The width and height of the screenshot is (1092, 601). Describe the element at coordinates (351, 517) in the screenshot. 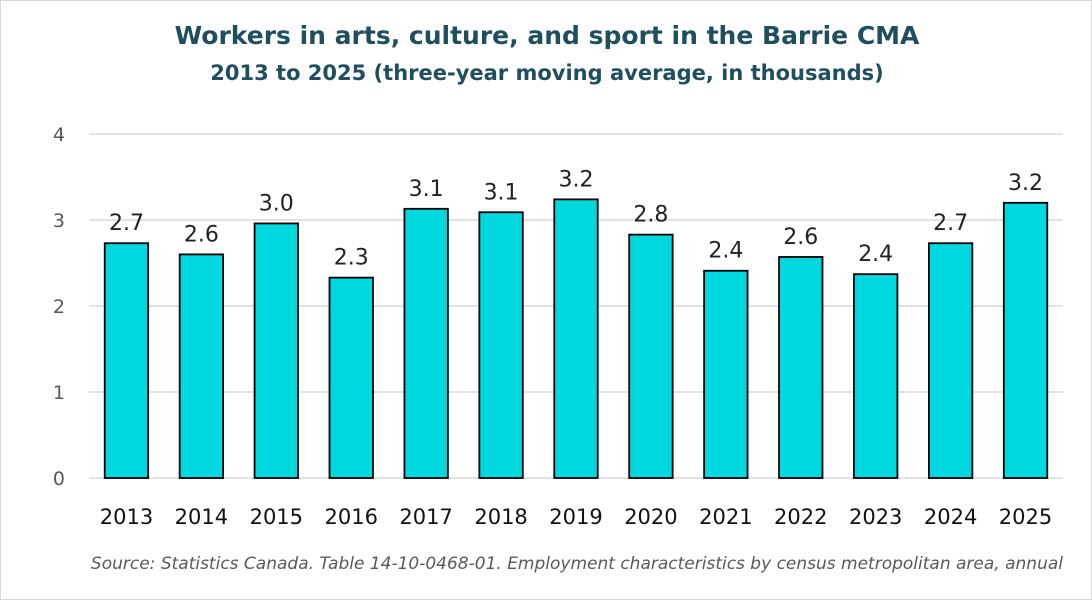

I see `x-tick-label: 2016` at that location.